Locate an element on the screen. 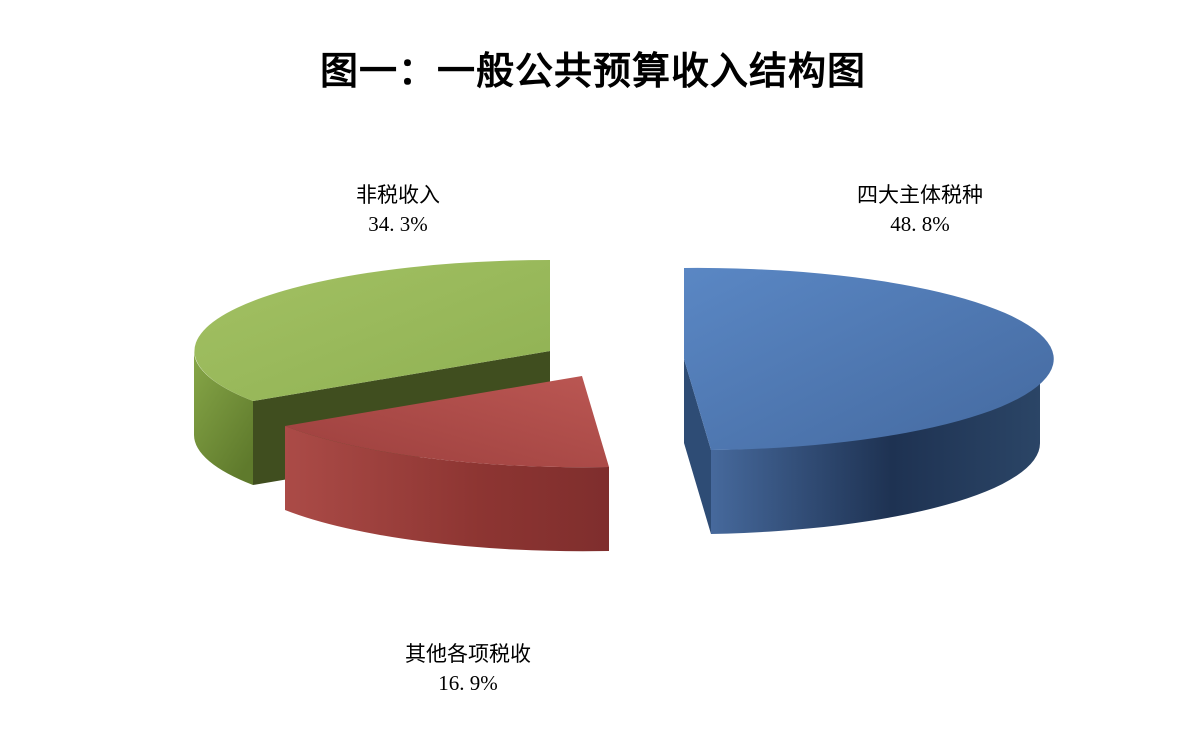 The image size is (1186, 745). pie-slice-green-top is located at coordinates (372, 330).